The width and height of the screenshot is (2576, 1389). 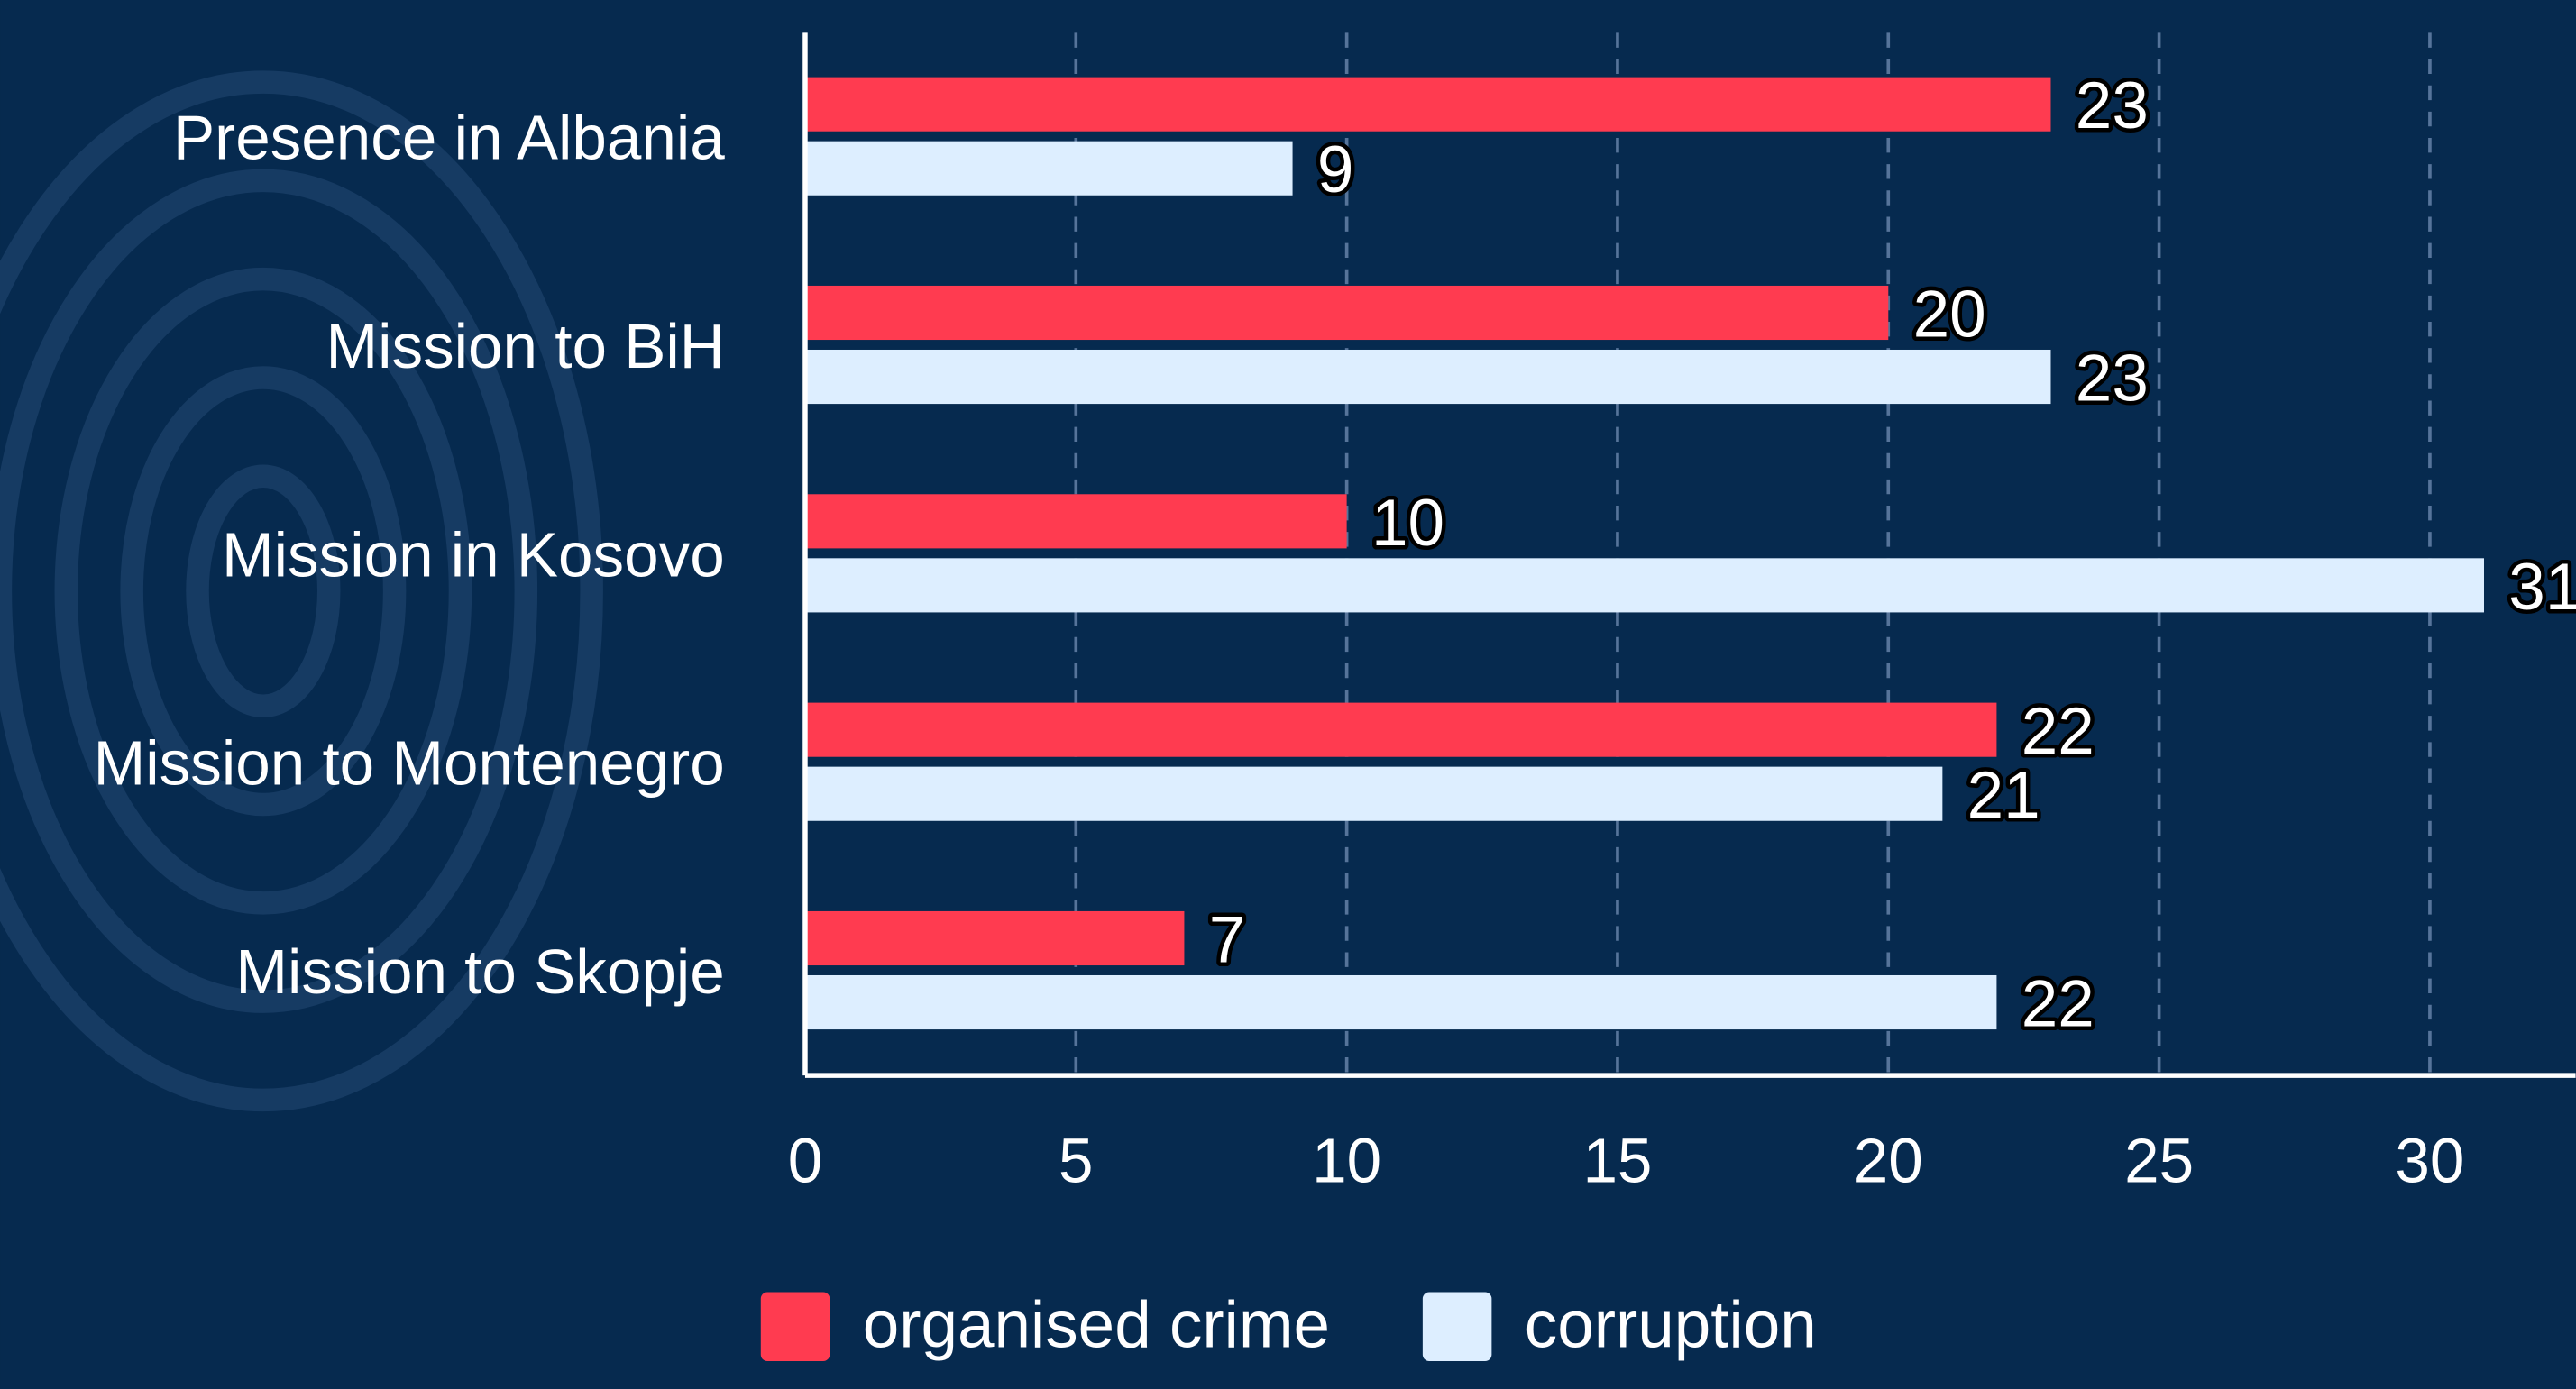 I want to click on x-tick-label: 0, so click(x=805, y=1161).